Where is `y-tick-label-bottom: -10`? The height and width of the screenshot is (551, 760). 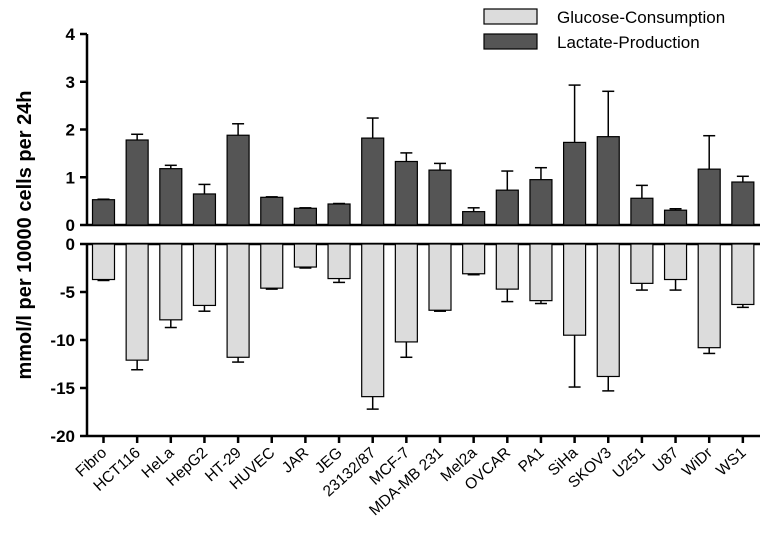
y-tick-label-bottom: -10 is located at coordinates (62, 340).